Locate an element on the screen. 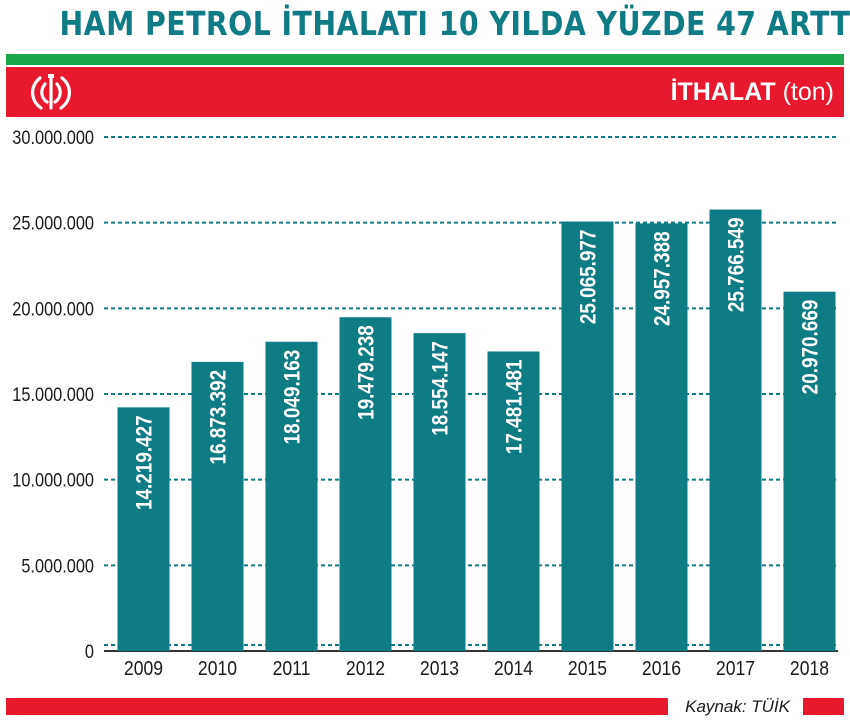 This screenshot has height=725, width=850. bar-value-label: 25.065.977 is located at coordinates (588, 277).